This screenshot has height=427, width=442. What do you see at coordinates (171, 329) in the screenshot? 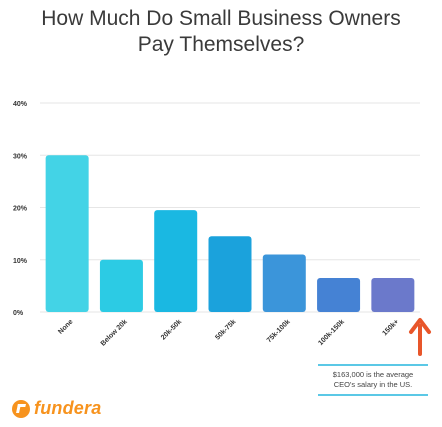
I see `x-tick-label: 20k-50k` at bounding box center [171, 329].